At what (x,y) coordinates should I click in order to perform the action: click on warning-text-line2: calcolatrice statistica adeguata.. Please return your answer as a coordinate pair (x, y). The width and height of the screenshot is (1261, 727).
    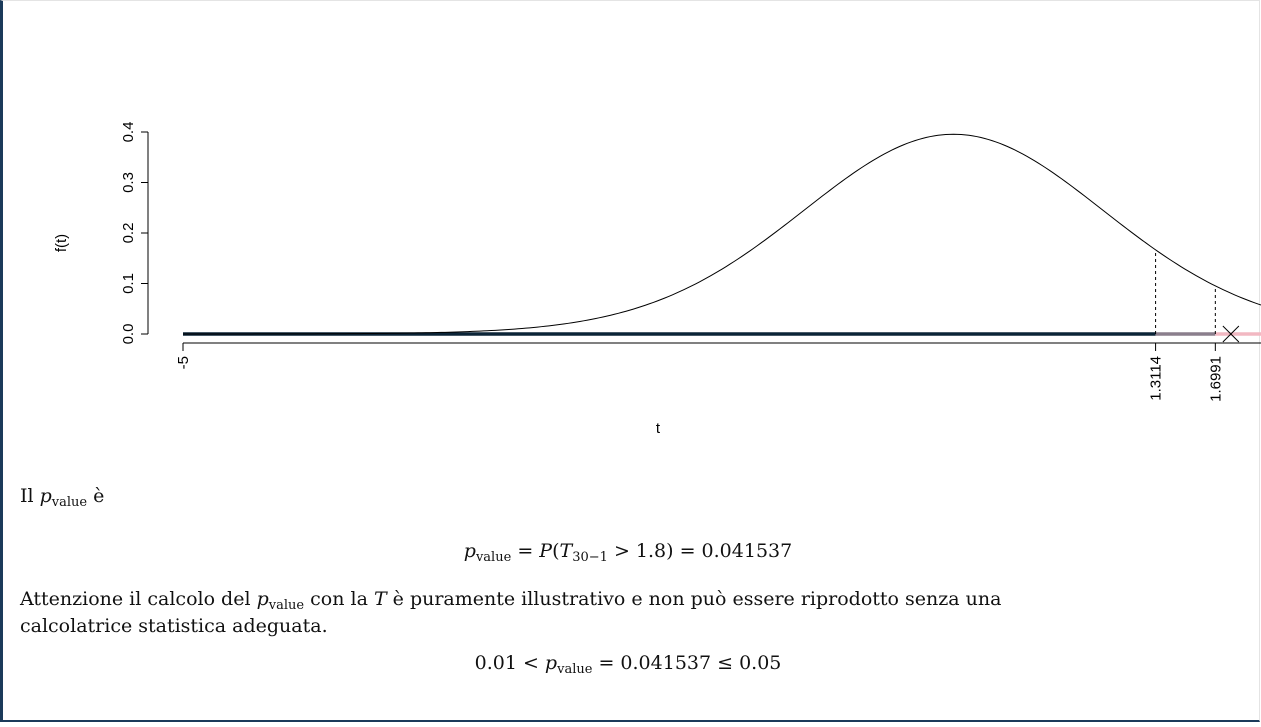
    Looking at the image, I should click on (174, 626).